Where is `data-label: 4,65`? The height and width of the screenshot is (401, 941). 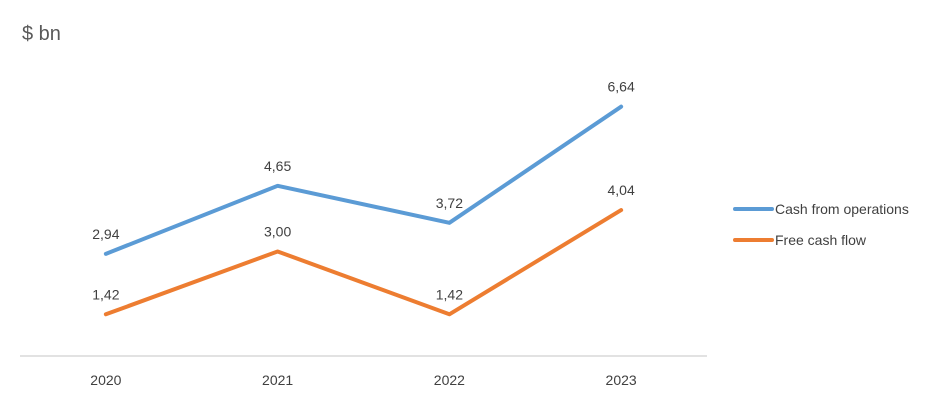 data-label: 4,65 is located at coordinates (277, 166).